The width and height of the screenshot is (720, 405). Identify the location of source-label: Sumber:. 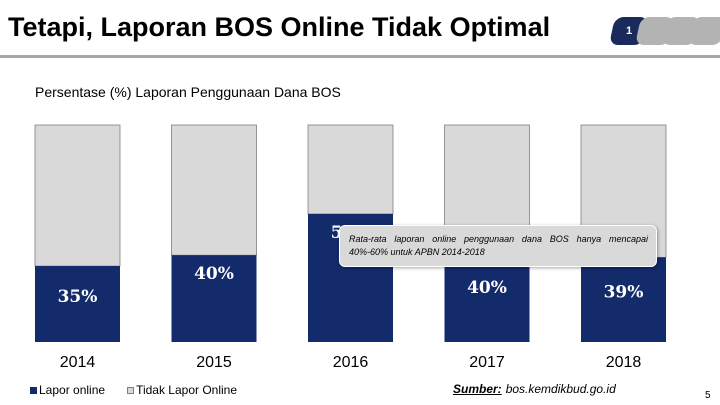
(477, 389).